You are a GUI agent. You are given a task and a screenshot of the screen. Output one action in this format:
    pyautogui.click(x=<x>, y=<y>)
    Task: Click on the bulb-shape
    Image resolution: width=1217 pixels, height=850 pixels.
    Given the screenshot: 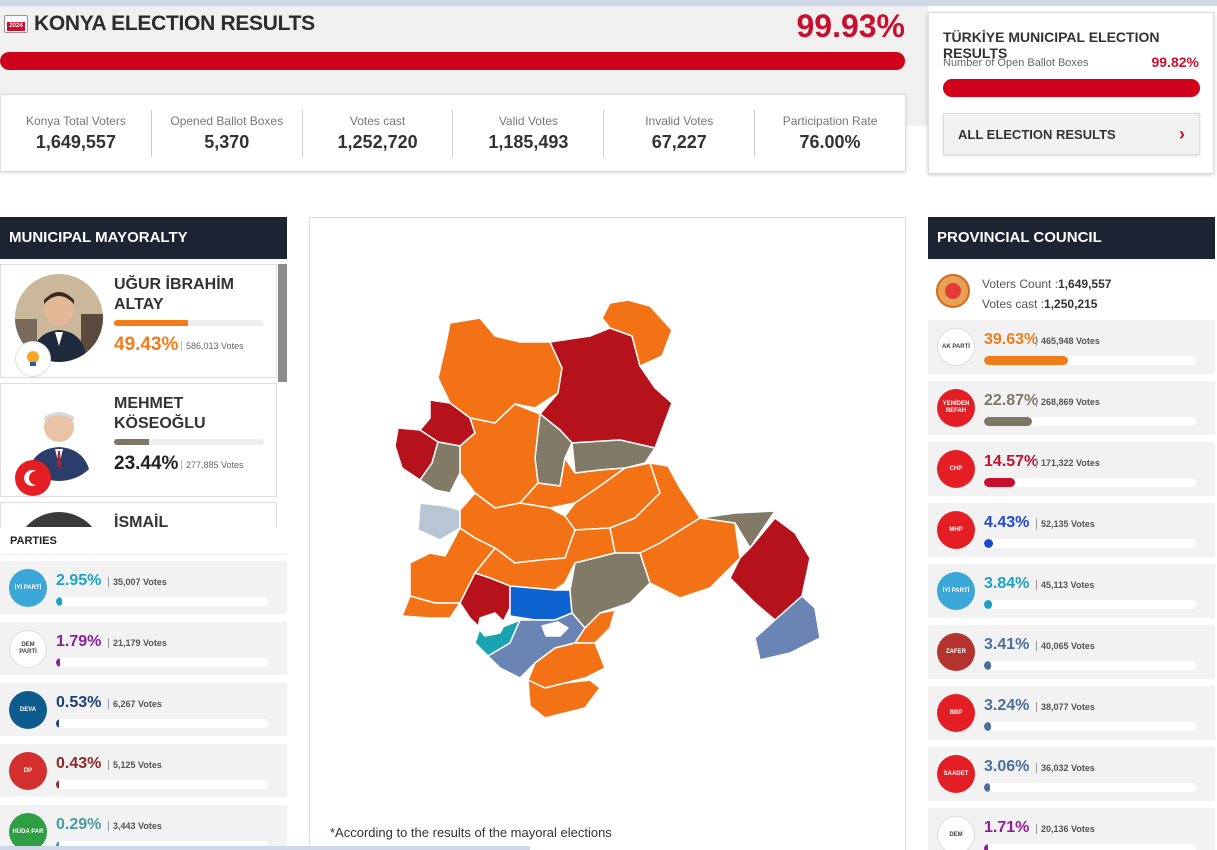 What is the action you would take?
    pyautogui.click(x=33, y=358)
    